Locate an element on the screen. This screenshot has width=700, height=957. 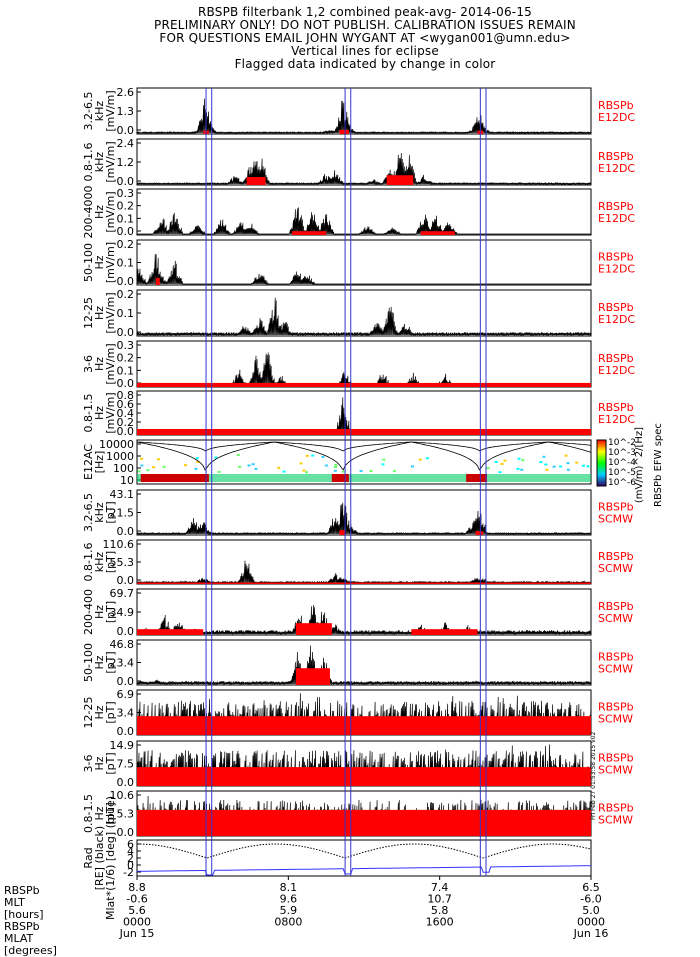
bottom-row-label: [hours] is located at coordinates (24, 914).